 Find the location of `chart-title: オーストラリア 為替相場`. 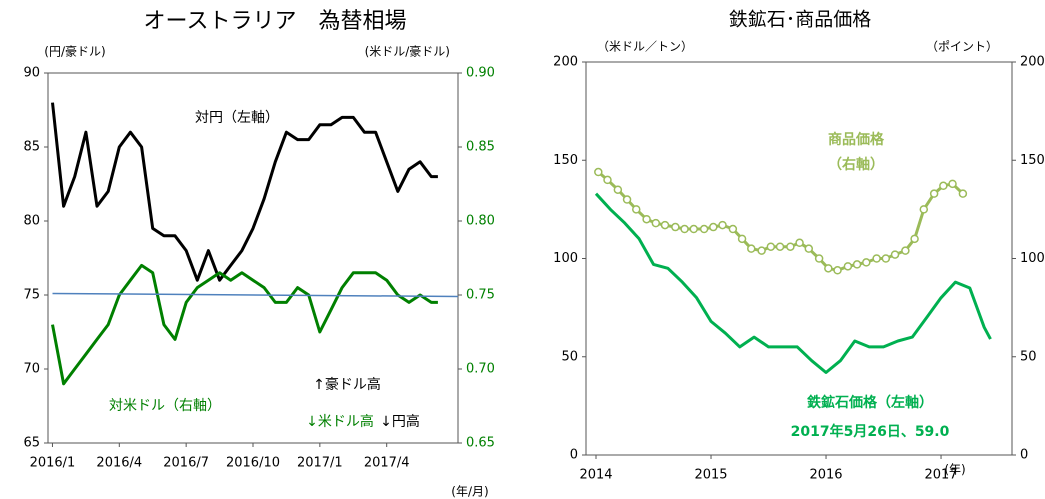

chart-title: オーストラリア 為替相場 is located at coordinates (275, 21).